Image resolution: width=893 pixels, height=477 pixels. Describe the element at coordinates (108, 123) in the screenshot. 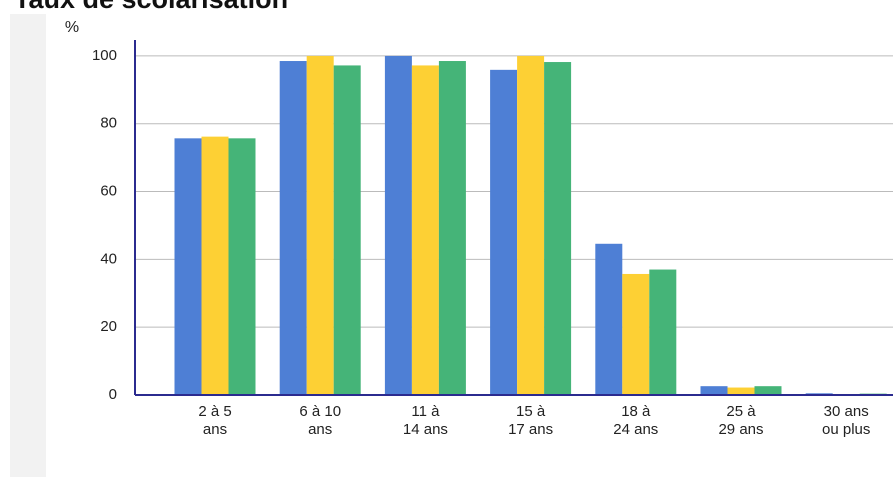

I see `y-tick-label: 80` at that location.